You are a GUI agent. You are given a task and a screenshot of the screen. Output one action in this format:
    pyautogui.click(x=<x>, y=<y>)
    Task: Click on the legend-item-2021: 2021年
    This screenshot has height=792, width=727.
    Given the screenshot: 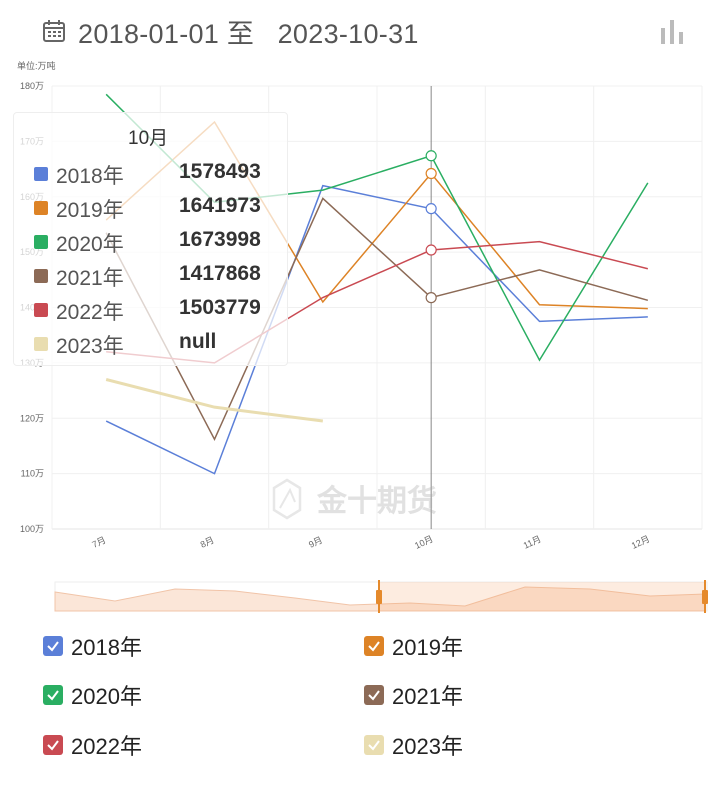 What is the action you would take?
    pyautogui.click(x=413, y=695)
    